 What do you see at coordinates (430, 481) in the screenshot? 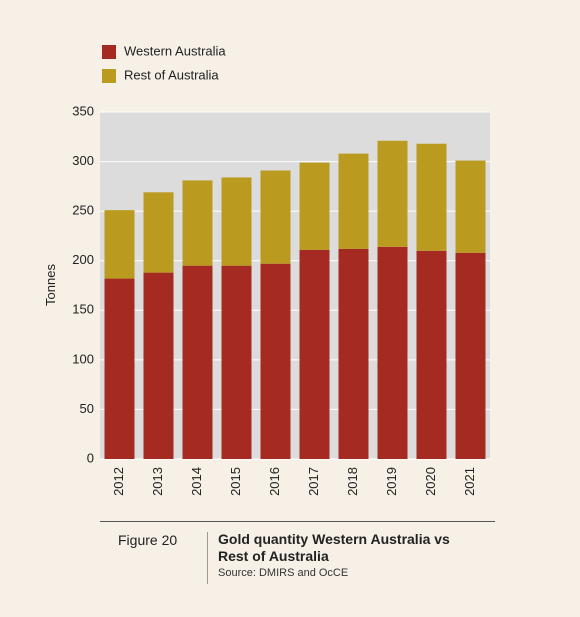
I see `x-tick-label: 2020` at bounding box center [430, 481].